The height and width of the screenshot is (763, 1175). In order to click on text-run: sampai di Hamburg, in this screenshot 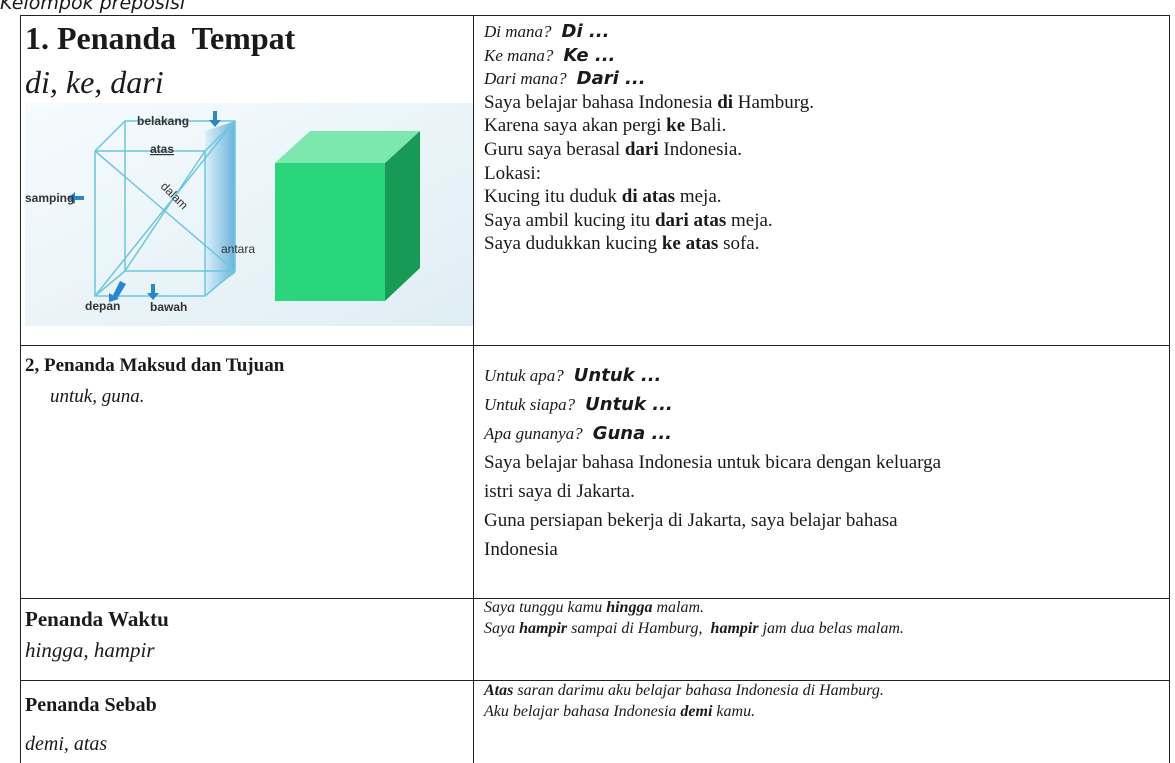, I will do `click(639, 628)`.